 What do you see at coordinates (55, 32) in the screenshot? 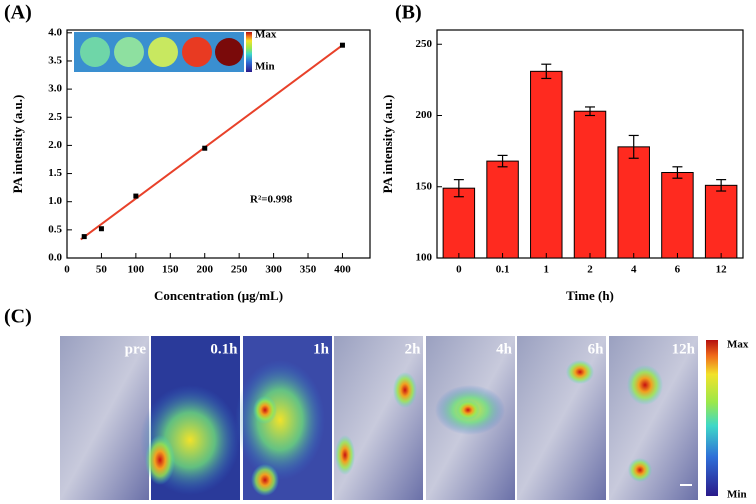
I see `y-tick-label: 4.0` at bounding box center [55, 32].